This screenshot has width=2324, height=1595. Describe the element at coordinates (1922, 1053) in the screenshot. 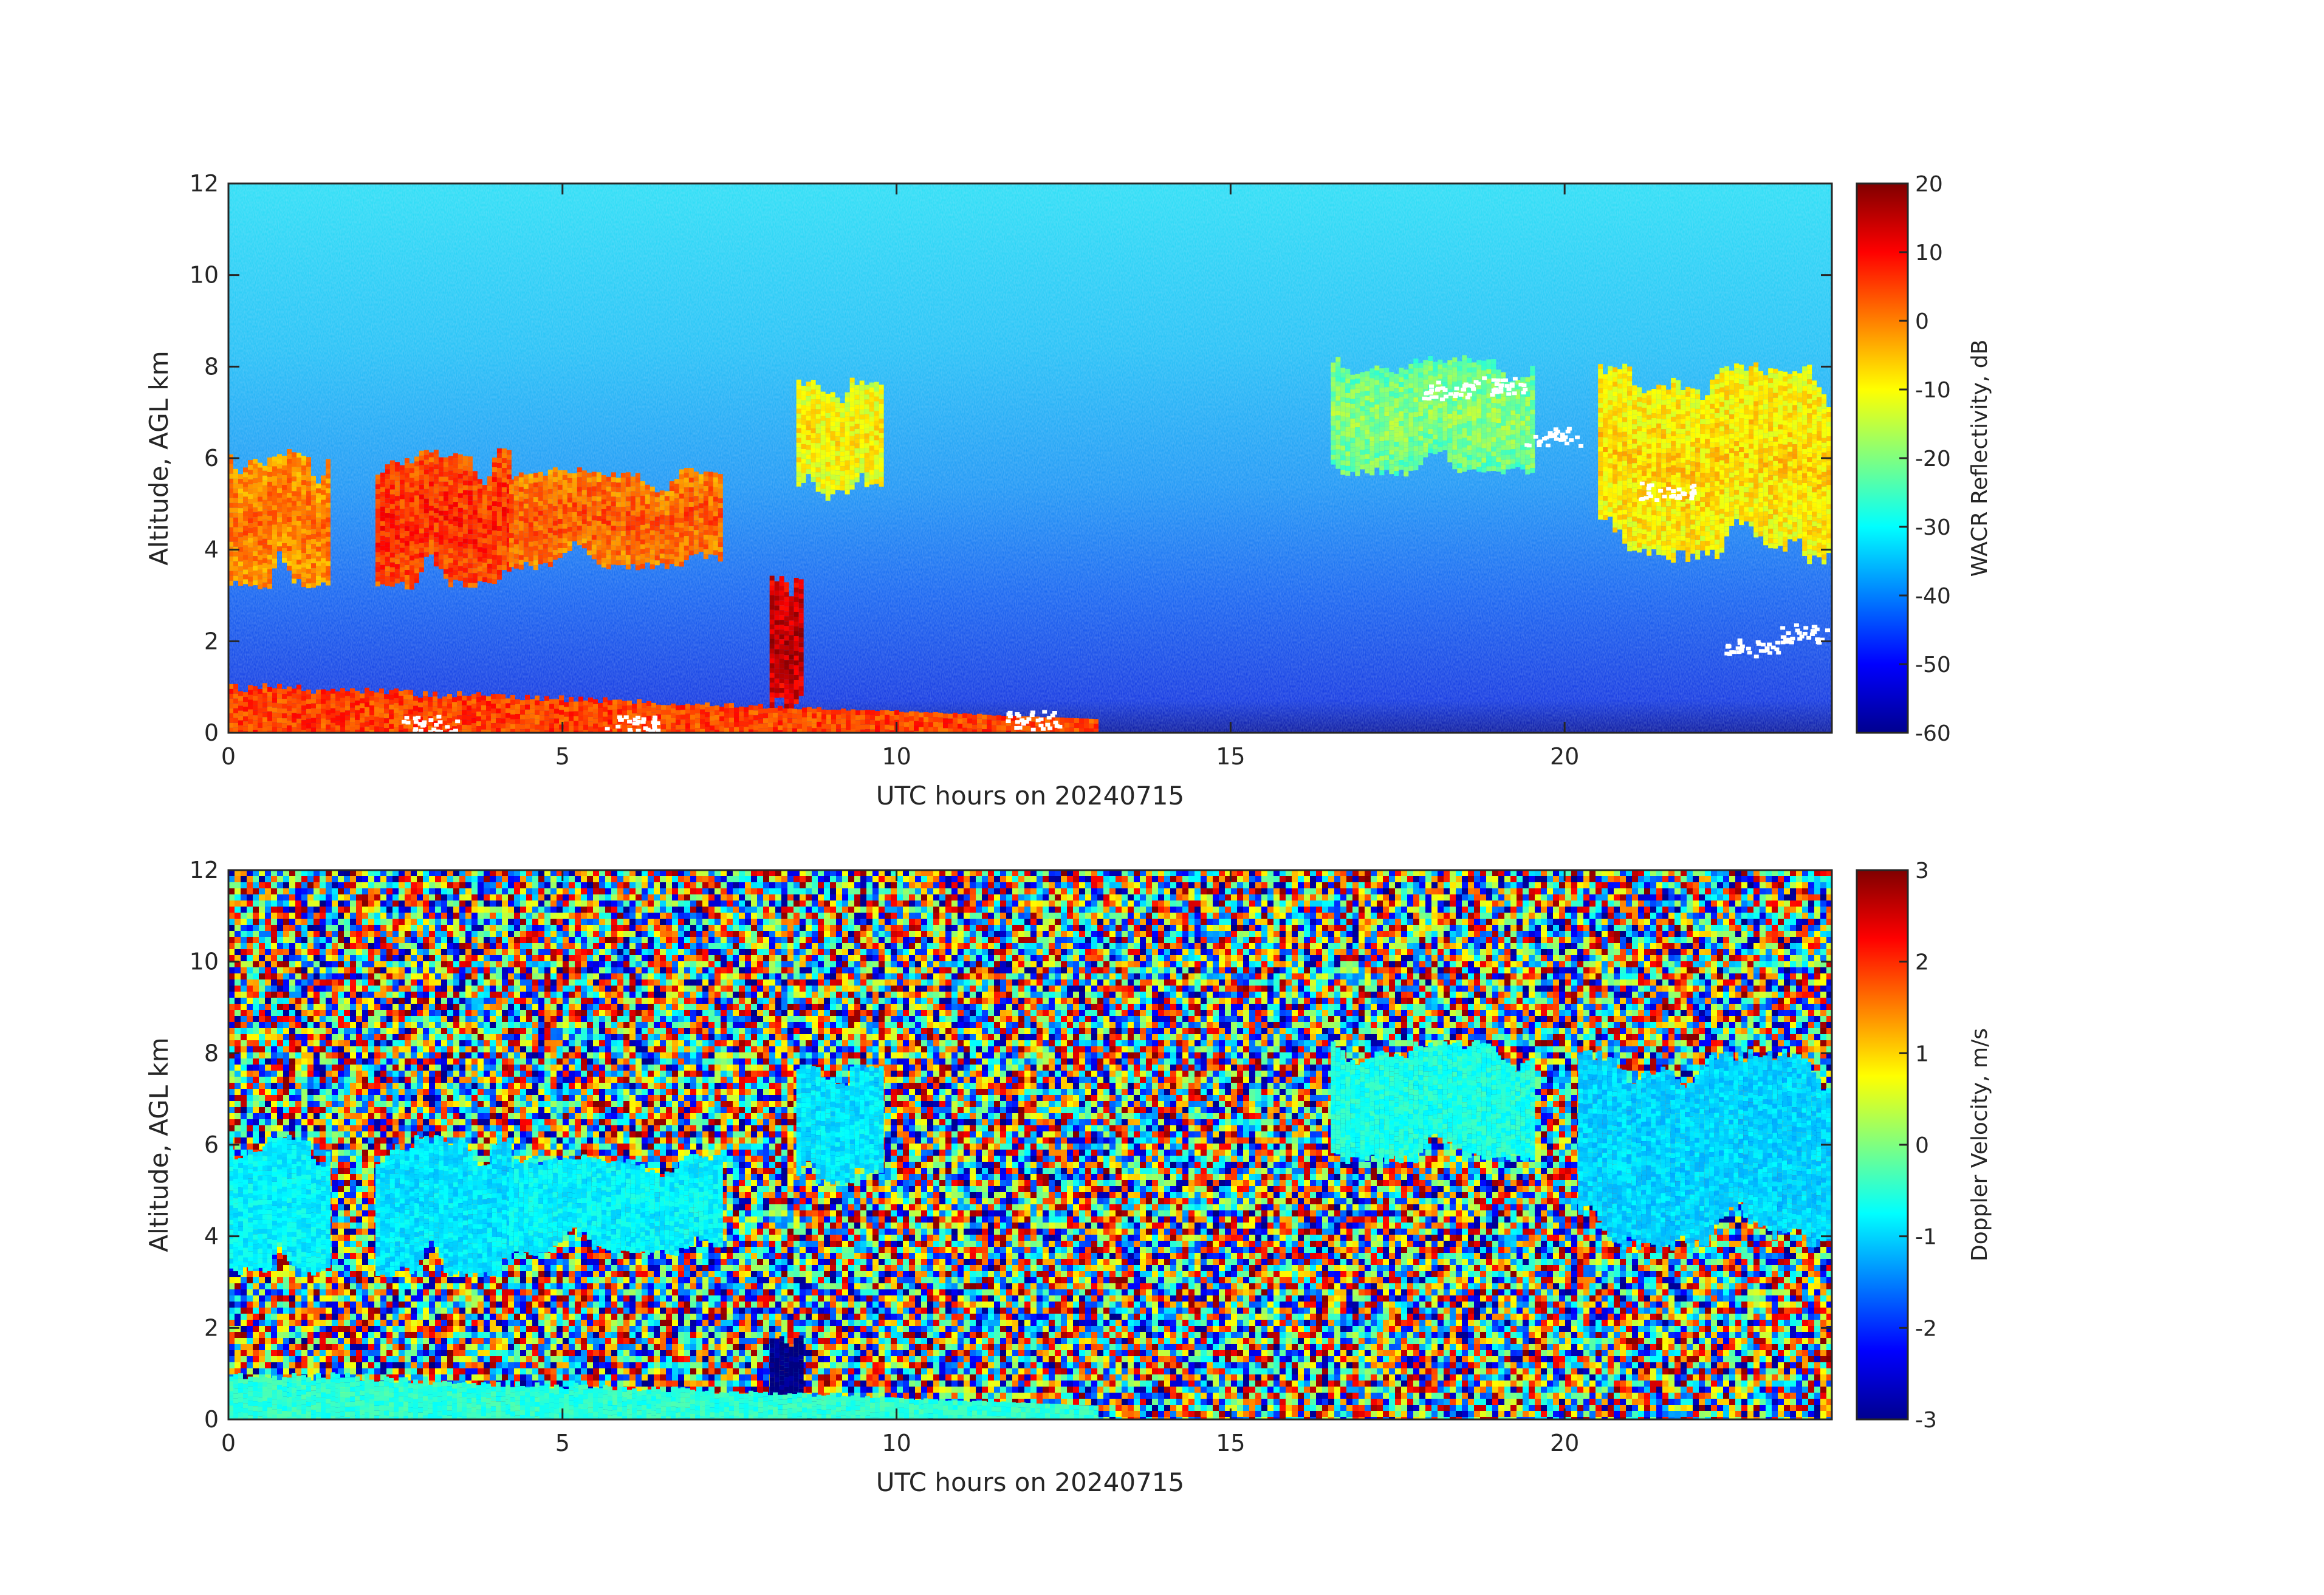

I see `bot-colorbar-tick-label: 1` at that location.